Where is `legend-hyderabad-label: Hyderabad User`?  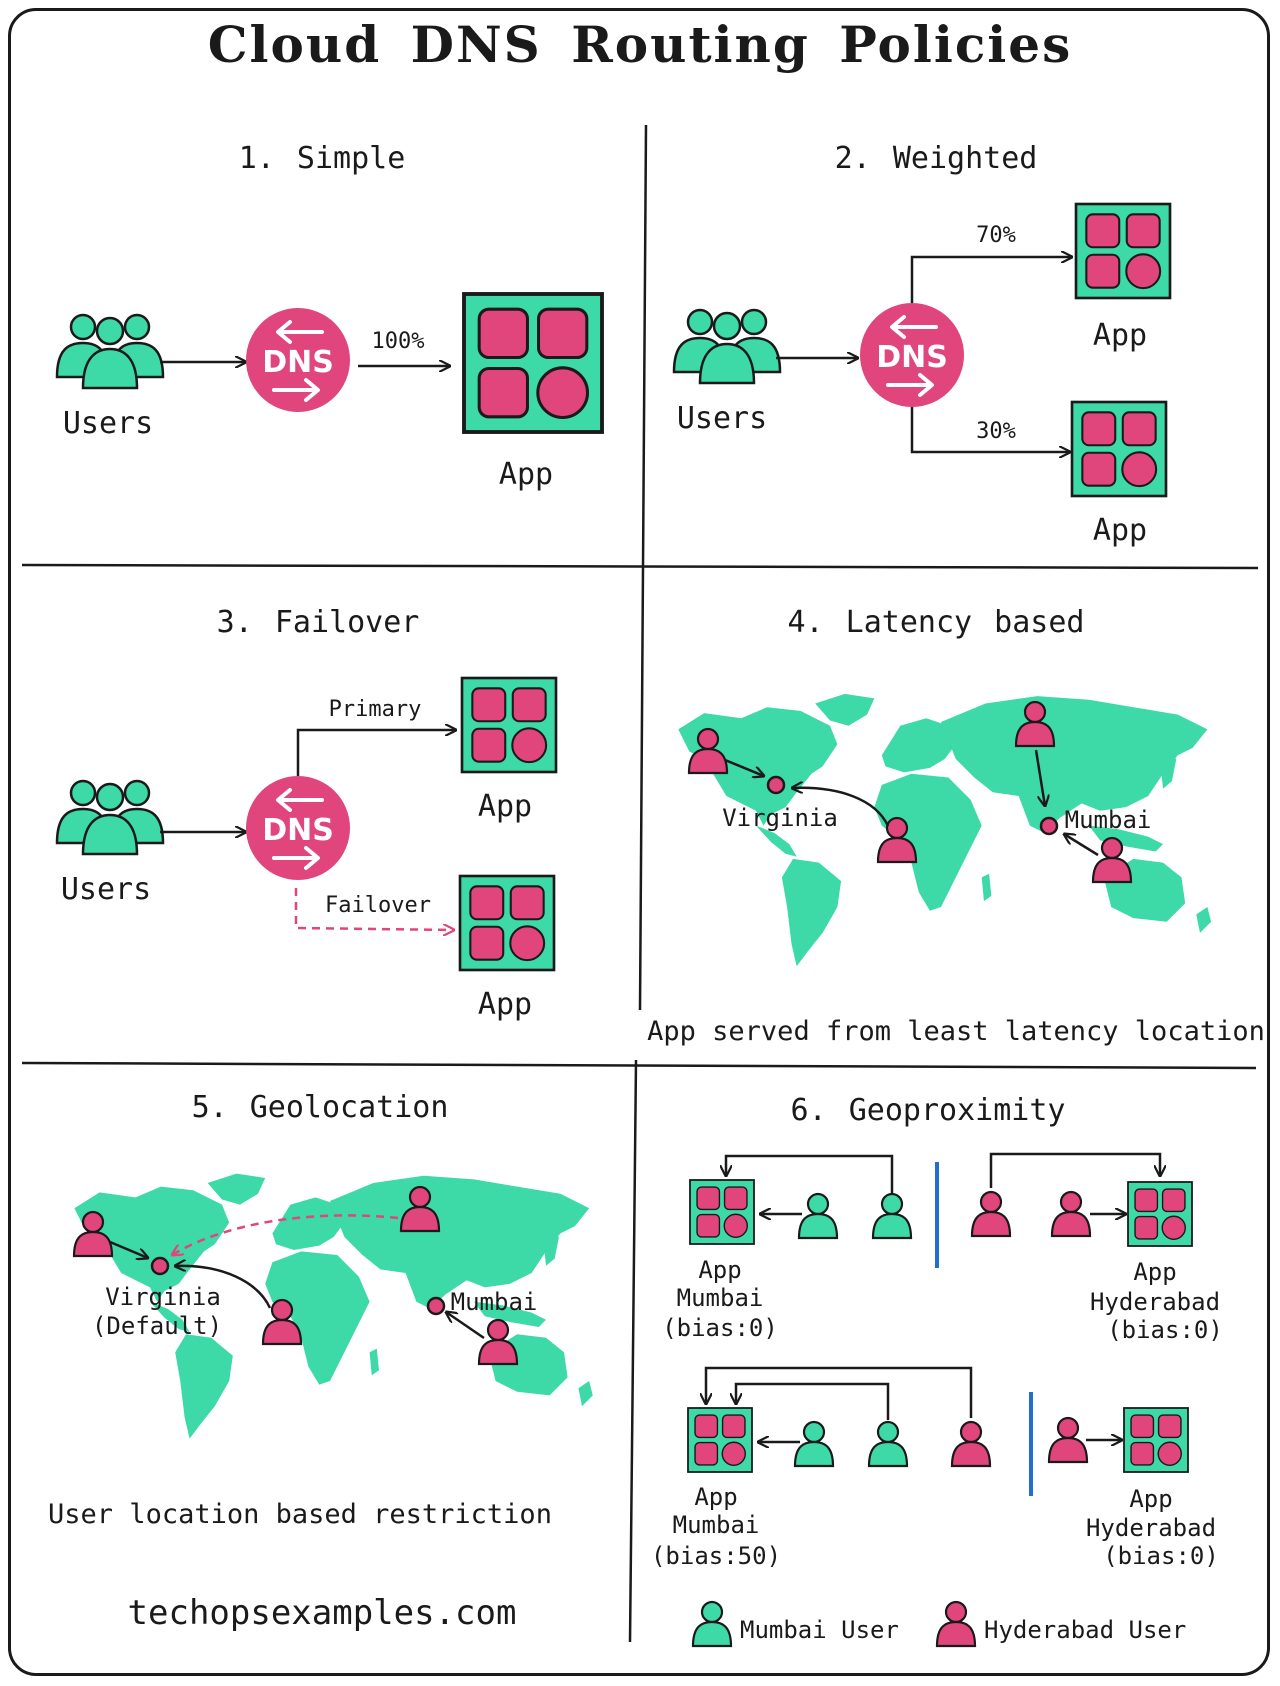 legend-hyderabad-label: Hyderabad User is located at coordinates (1085, 1630).